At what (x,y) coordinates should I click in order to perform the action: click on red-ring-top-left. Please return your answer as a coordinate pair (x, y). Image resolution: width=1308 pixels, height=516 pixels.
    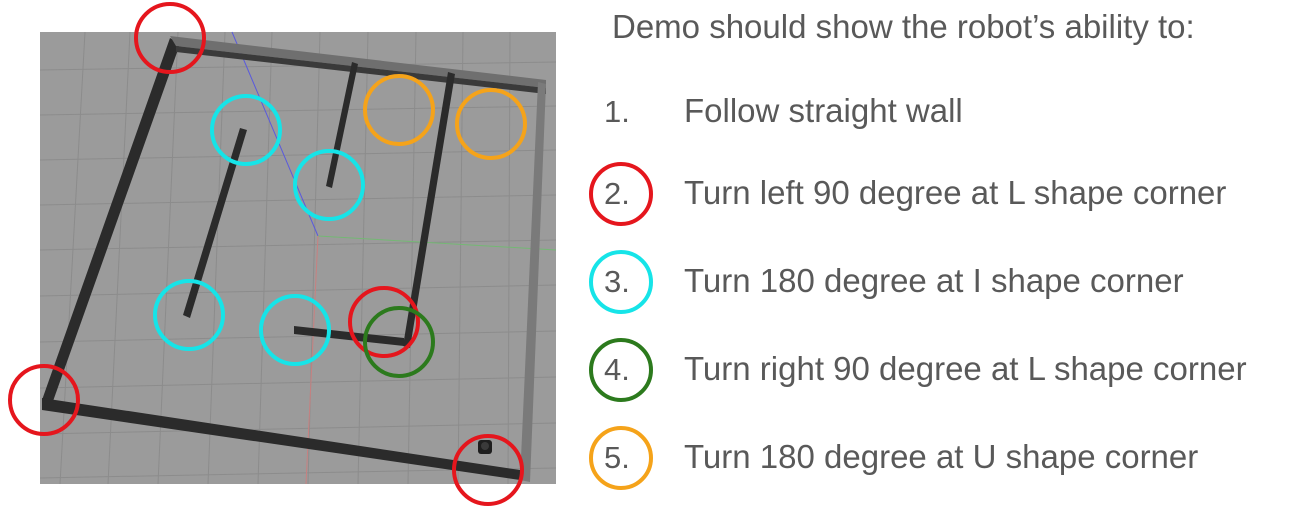
    Looking at the image, I should click on (170, 38).